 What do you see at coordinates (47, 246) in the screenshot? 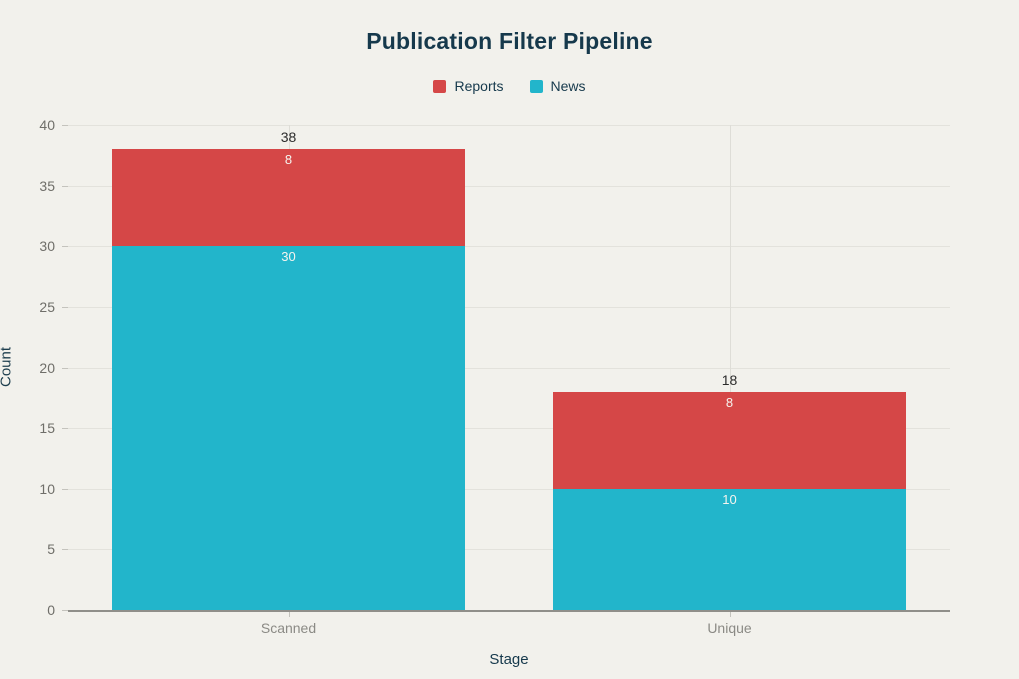
I see `y-tick-label-30: 30` at bounding box center [47, 246].